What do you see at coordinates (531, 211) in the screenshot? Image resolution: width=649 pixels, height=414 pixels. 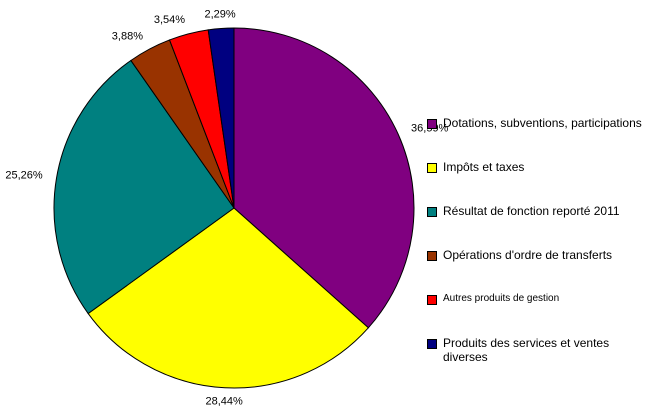 I see `legend-label: Résultat de fonction reporté 2011` at bounding box center [531, 211].